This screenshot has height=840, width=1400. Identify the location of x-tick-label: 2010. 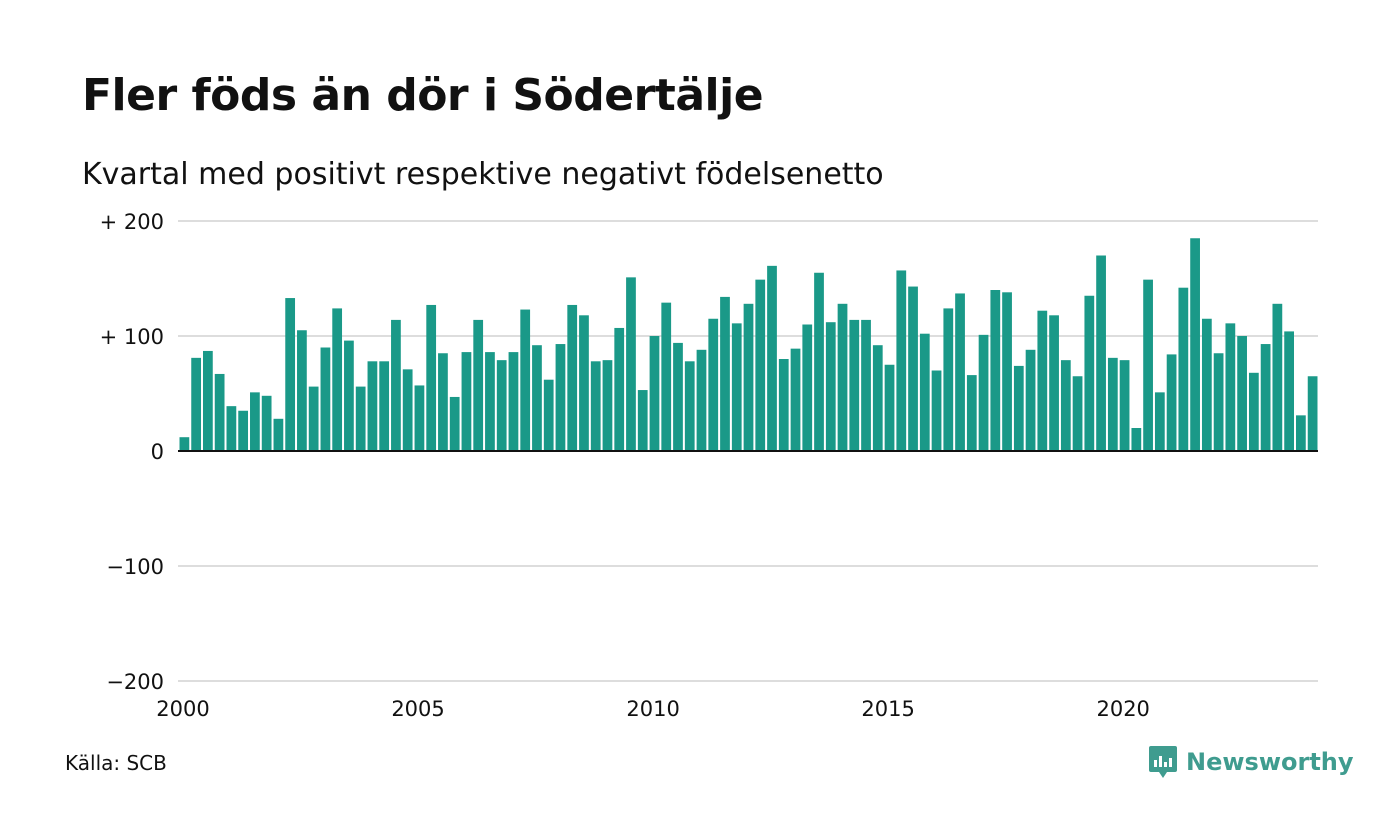
(652, 709).